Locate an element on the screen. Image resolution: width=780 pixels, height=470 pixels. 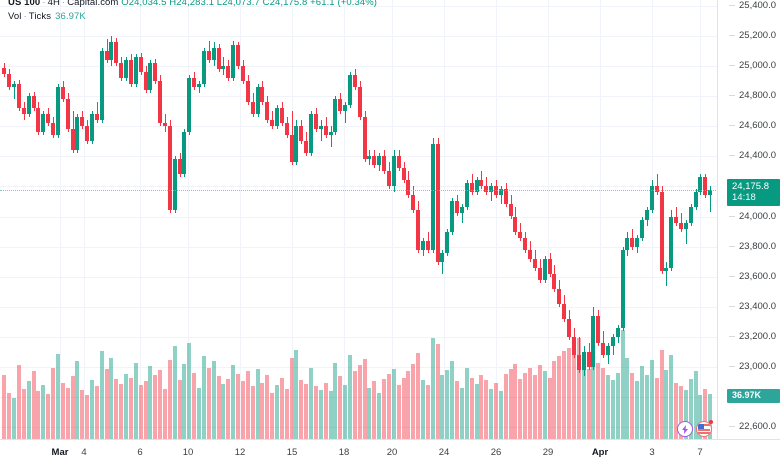
time-tick: 20 is located at coordinates (392, 452).